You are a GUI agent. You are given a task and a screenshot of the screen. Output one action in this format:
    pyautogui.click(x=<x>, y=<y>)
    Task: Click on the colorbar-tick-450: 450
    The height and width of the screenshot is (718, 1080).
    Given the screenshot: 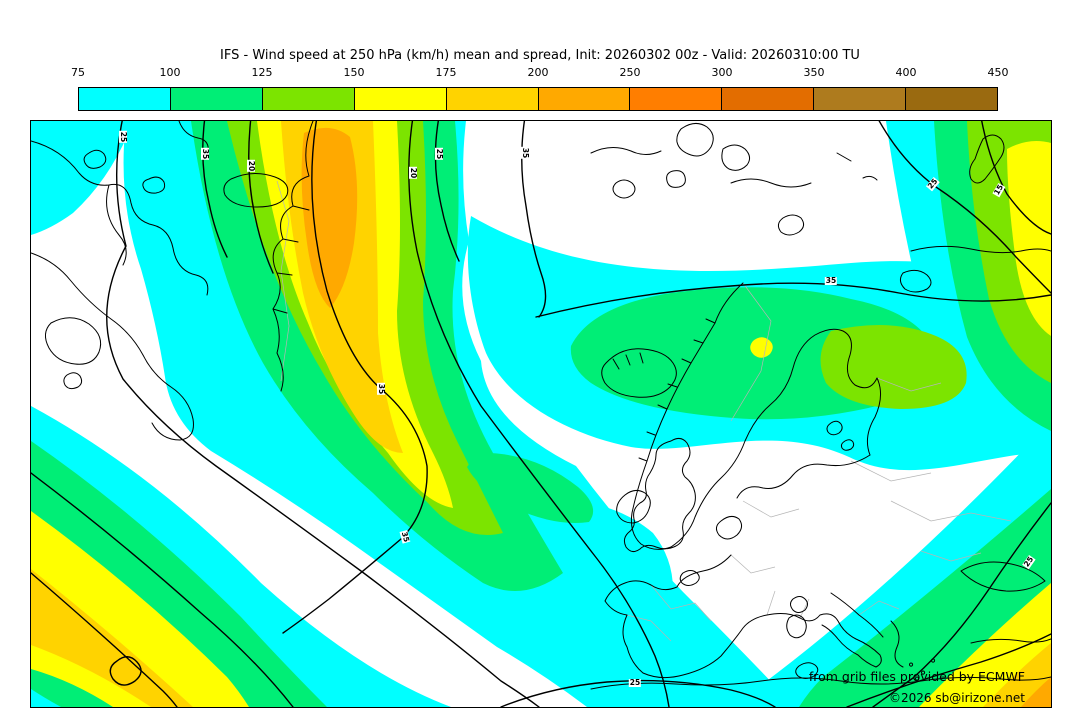 What is the action you would take?
    pyautogui.click(x=998, y=72)
    